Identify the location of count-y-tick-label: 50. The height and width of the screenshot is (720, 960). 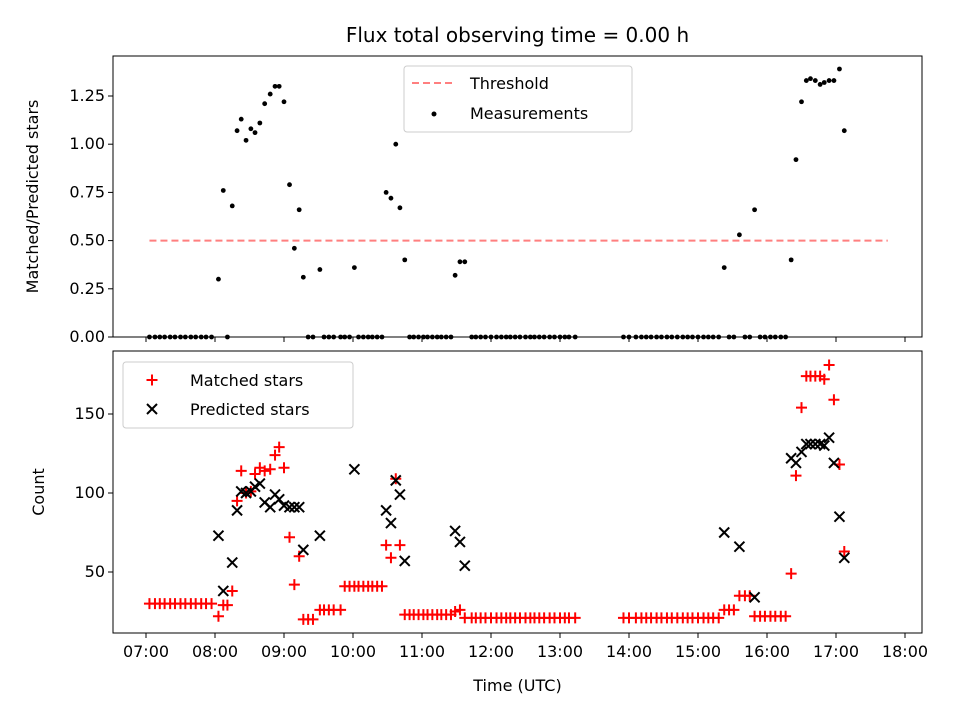
(95, 571).